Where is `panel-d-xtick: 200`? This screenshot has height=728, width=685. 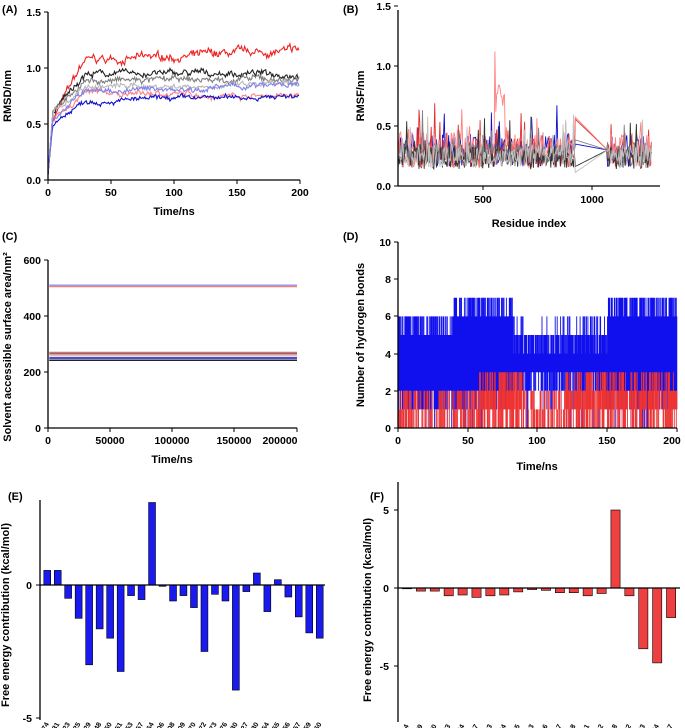
panel-d-xtick: 200 is located at coordinates (672, 441).